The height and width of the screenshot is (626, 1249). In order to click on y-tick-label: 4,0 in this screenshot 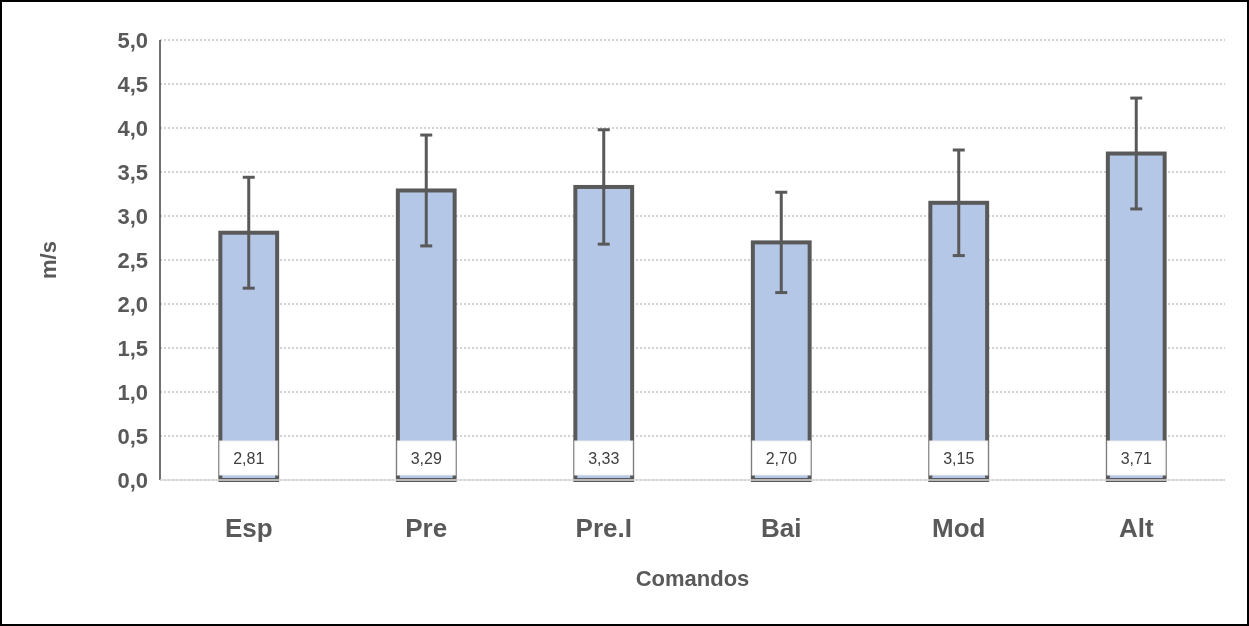, I will do `click(132, 128)`.